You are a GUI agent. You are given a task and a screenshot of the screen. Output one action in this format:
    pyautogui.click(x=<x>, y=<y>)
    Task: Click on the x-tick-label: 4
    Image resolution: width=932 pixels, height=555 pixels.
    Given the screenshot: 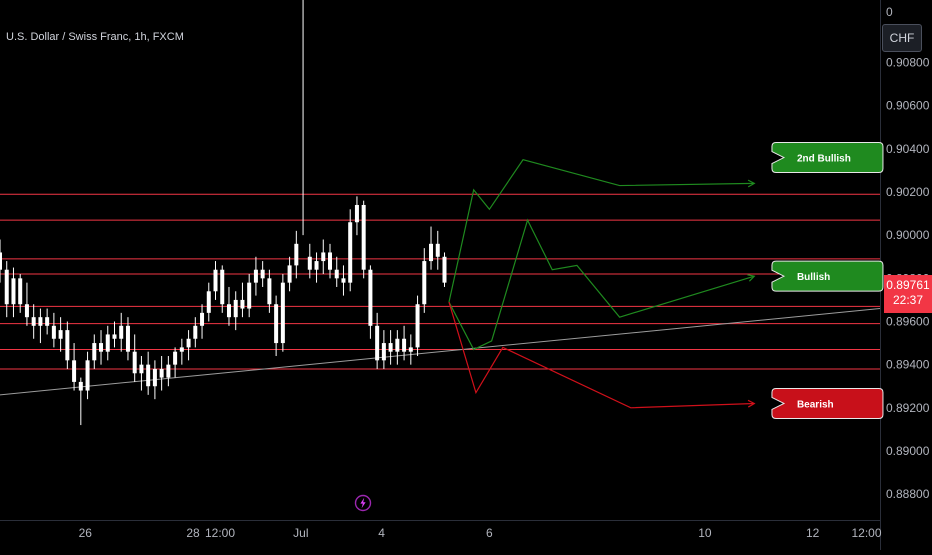 What is the action you would take?
    pyautogui.click(x=381, y=533)
    